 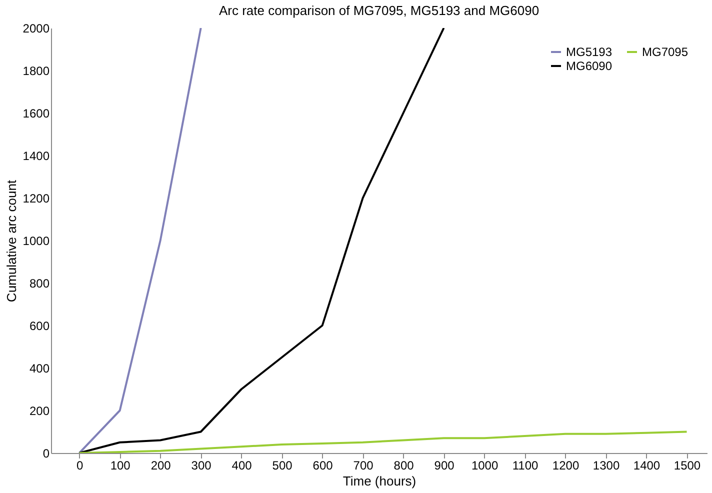 I want to click on y-tick-label: 600, so click(x=39, y=326).